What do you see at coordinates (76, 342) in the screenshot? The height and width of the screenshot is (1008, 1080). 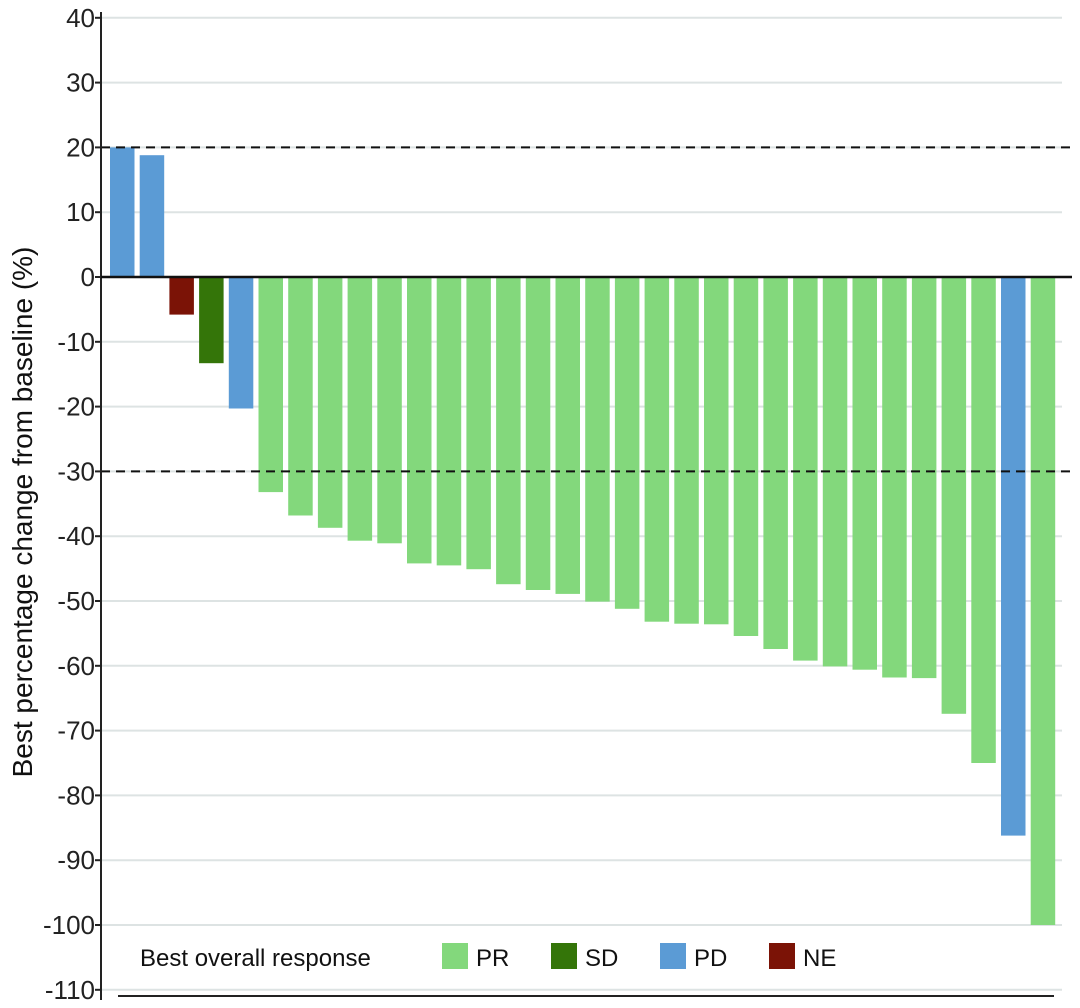 I see `y-tick-label: -10` at bounding box center [76, 342].